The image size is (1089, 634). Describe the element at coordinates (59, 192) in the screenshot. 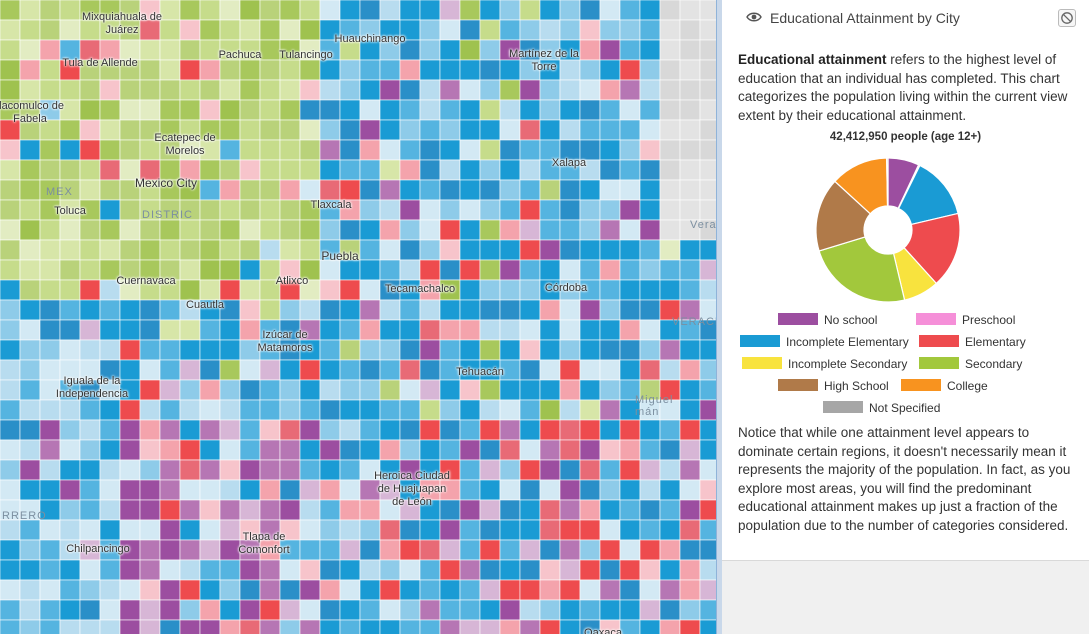

I see `region-label: MEX` at that location.